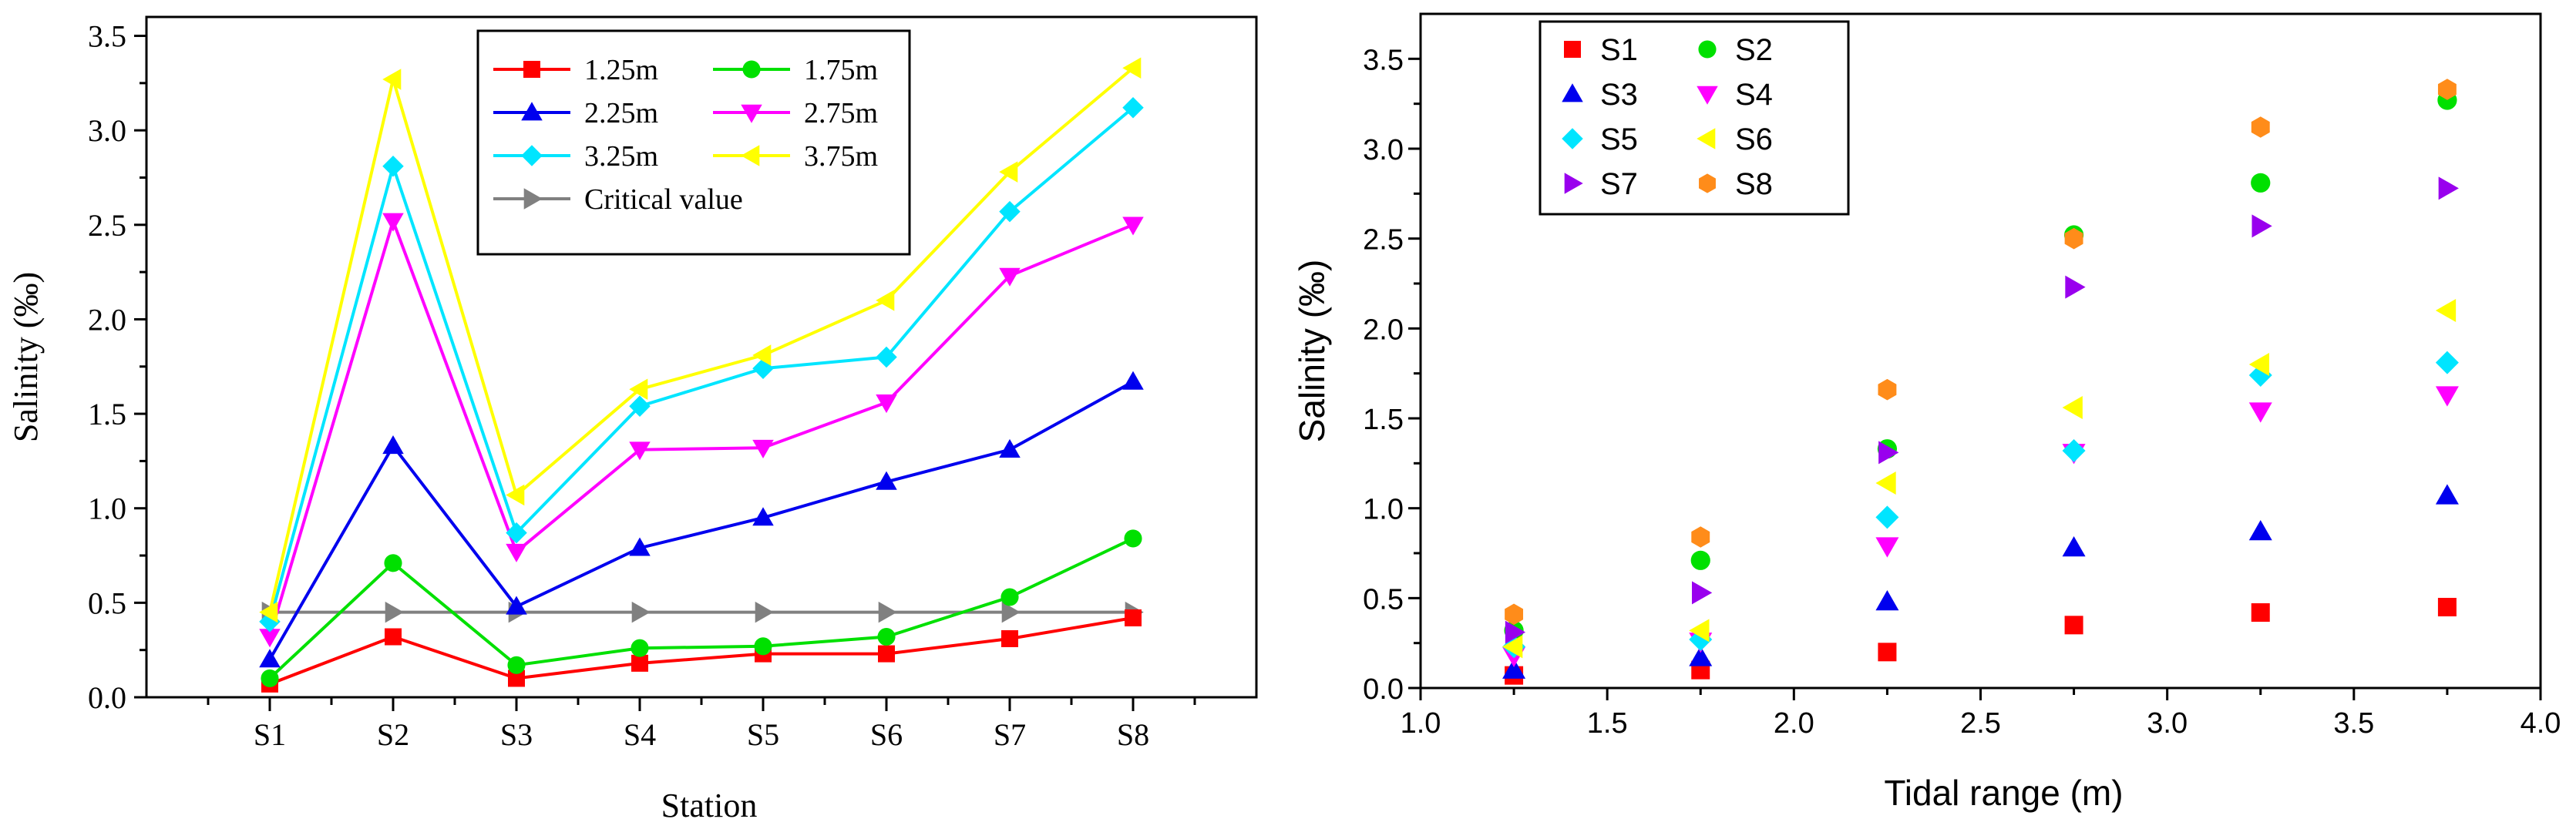 The image size is (2576, 829). What do you see at coordinates (795, 113) in the screenshot?
I see `legend-item: 2.75m` at bounding box center [795, 113].